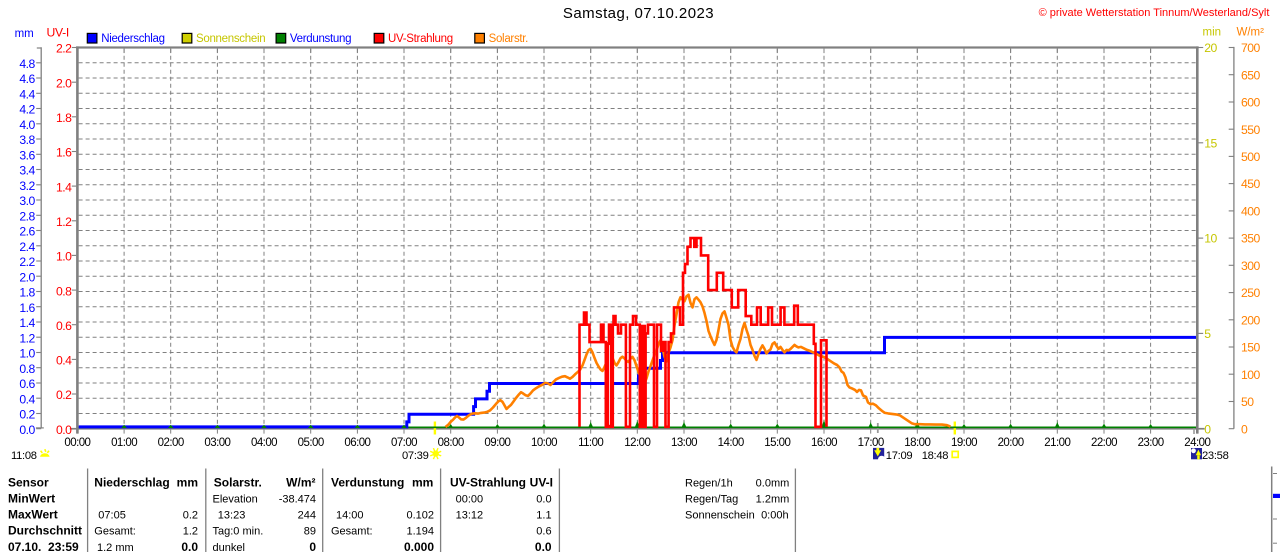 Image resolution: width=1280 pixels, height=552 pixels. Describe the element at coordinates (684, 443) in the screenshot. I see `svg-text: 13:00` at that location.